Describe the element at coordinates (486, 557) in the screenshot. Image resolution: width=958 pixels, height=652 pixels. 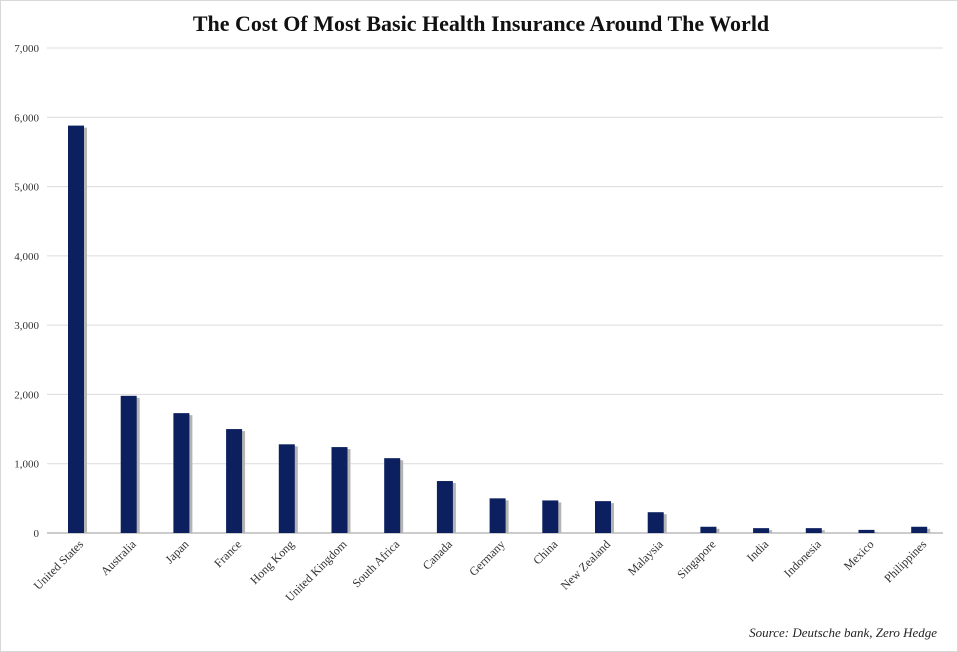
I see `x-tick-label: Germany` at that location.